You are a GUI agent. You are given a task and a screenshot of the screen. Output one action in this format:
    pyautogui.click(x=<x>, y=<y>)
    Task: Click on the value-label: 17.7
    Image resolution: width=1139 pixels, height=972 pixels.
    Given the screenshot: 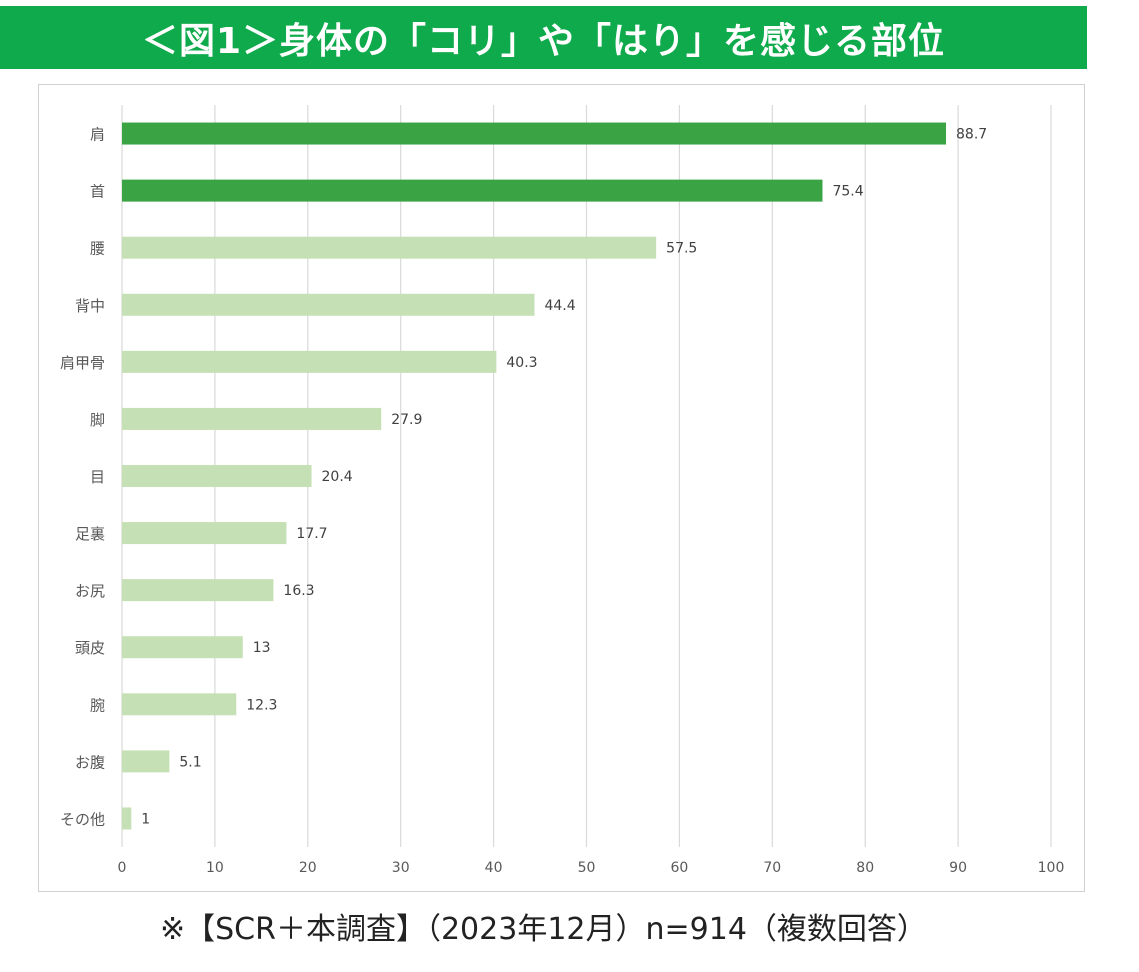 What is the action you would take?
    pyautogui.click(x=311, y=534)
    